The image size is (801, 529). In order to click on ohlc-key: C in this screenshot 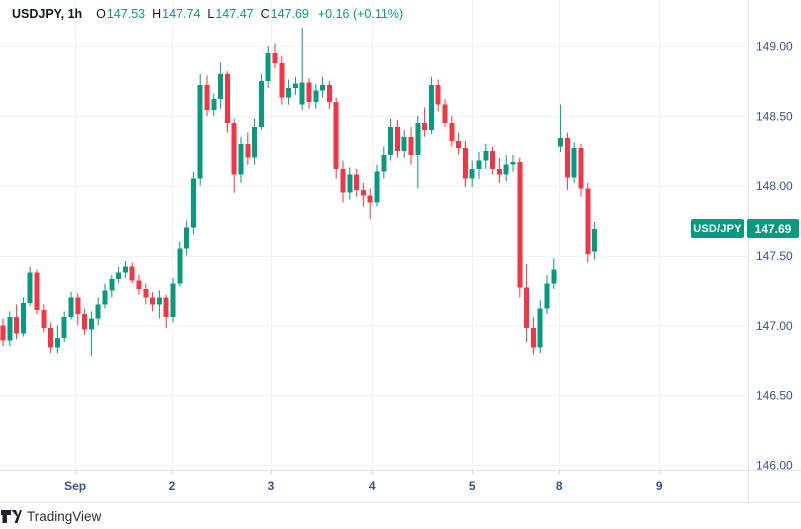, I will do `click(265, 14)`.